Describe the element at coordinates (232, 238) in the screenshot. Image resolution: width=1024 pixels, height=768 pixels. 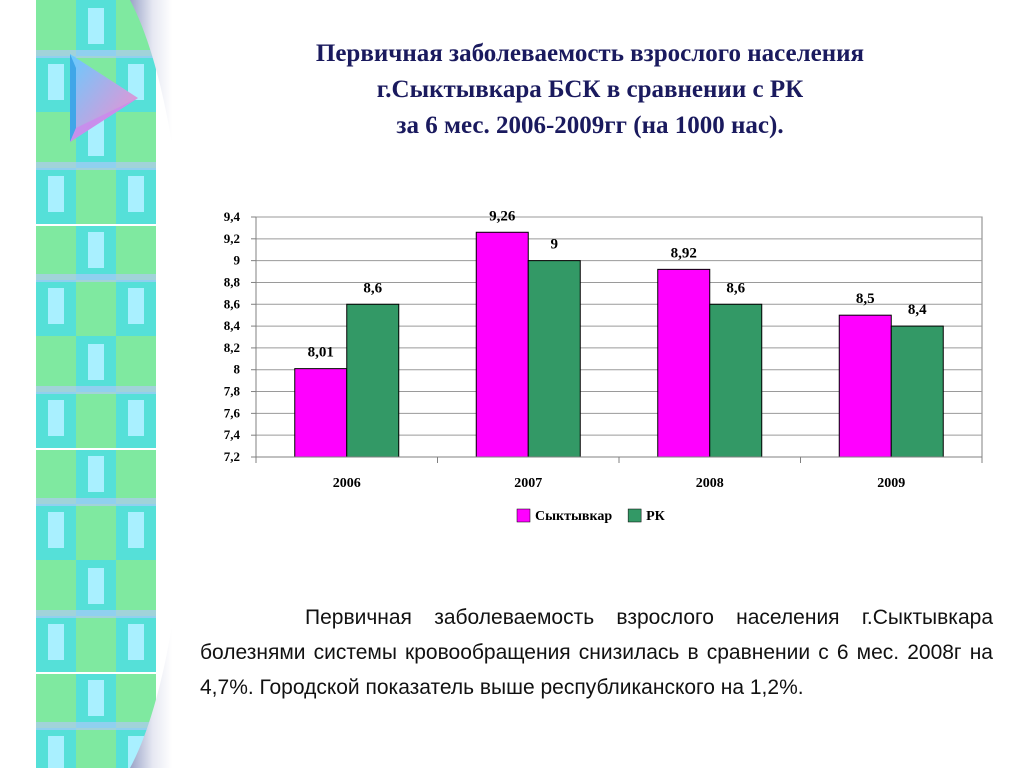
I see `y-tick-label: 9,2` at that location.